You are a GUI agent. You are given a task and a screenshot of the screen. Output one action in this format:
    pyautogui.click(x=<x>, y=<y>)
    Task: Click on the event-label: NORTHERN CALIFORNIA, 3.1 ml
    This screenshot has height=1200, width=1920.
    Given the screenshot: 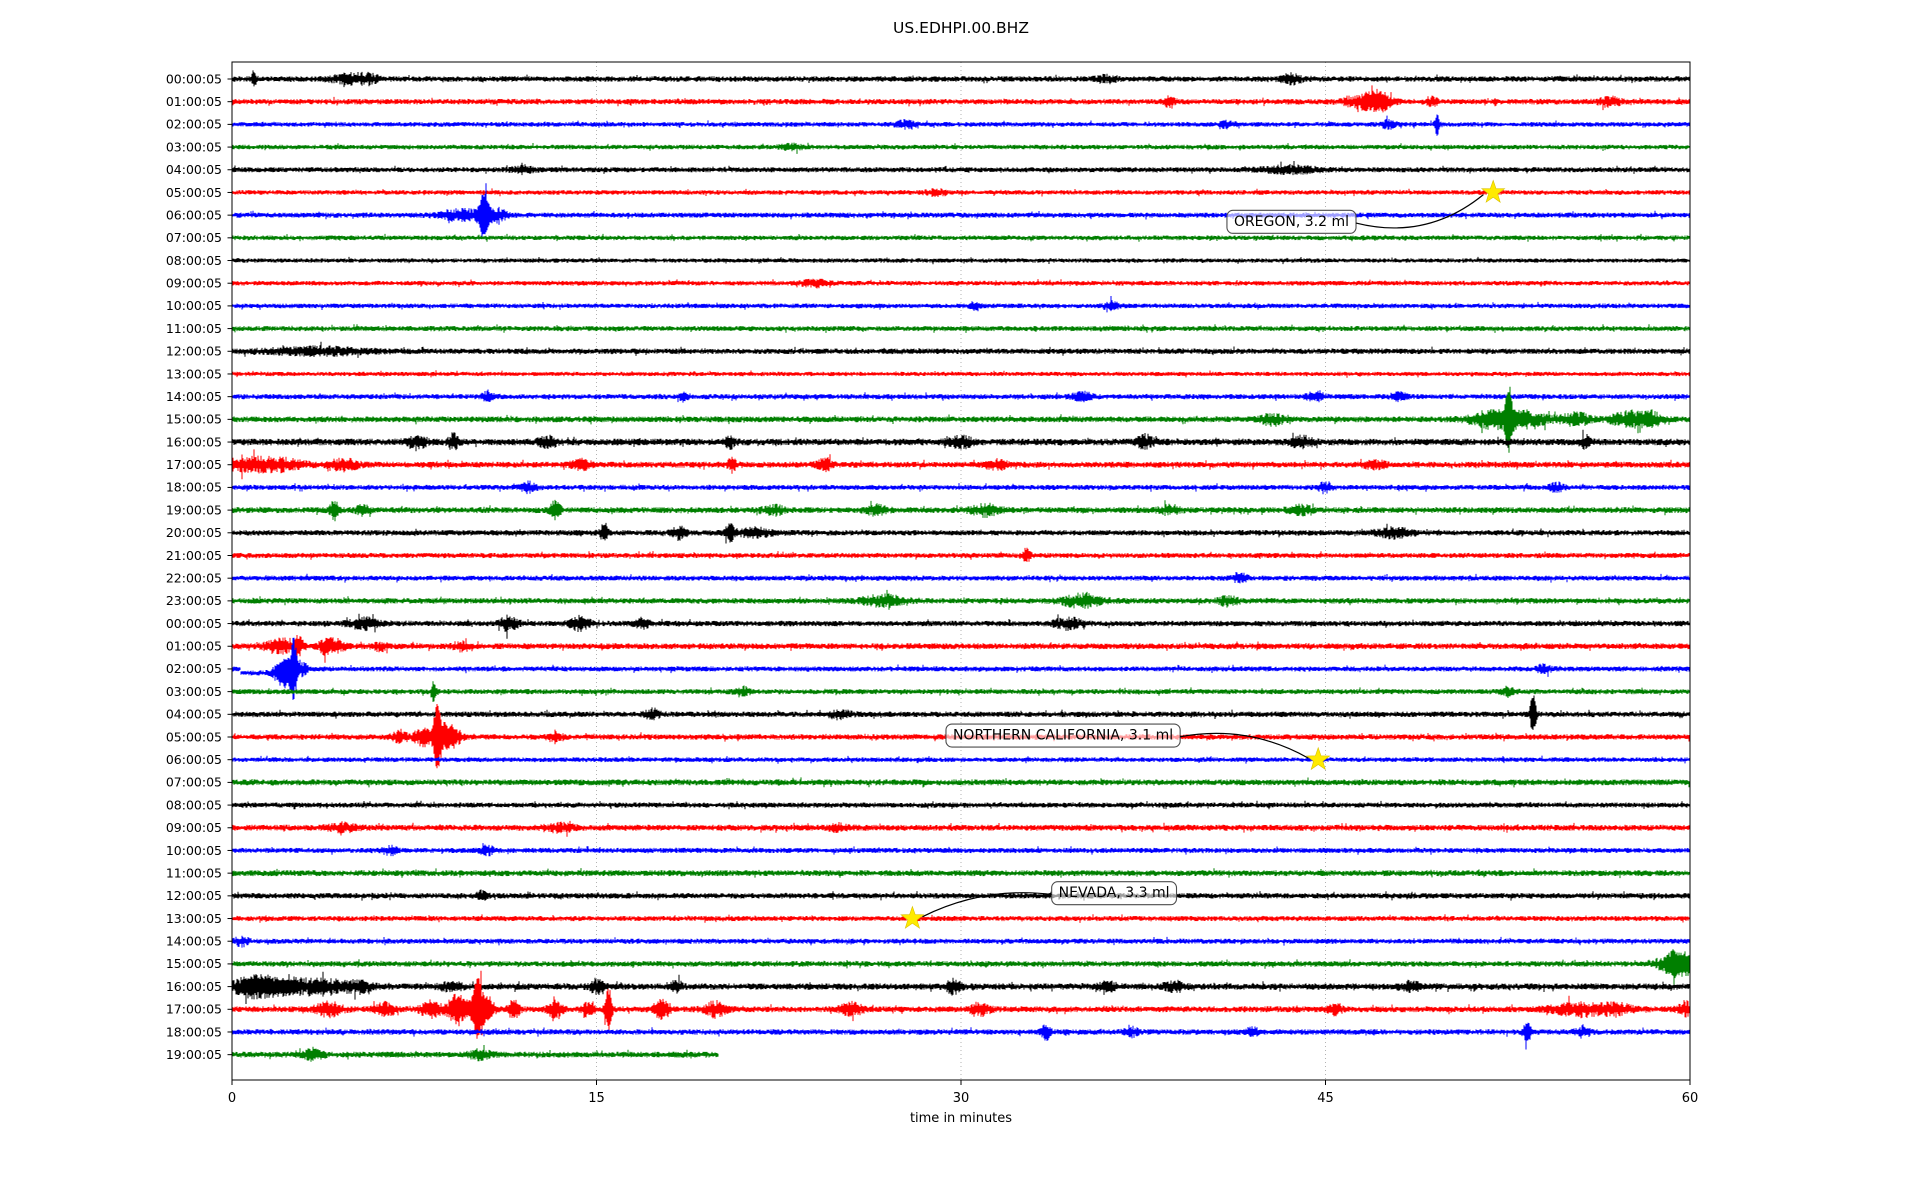 What is the action you would take?
    pyautogui.click(x=1063, y=736)
    